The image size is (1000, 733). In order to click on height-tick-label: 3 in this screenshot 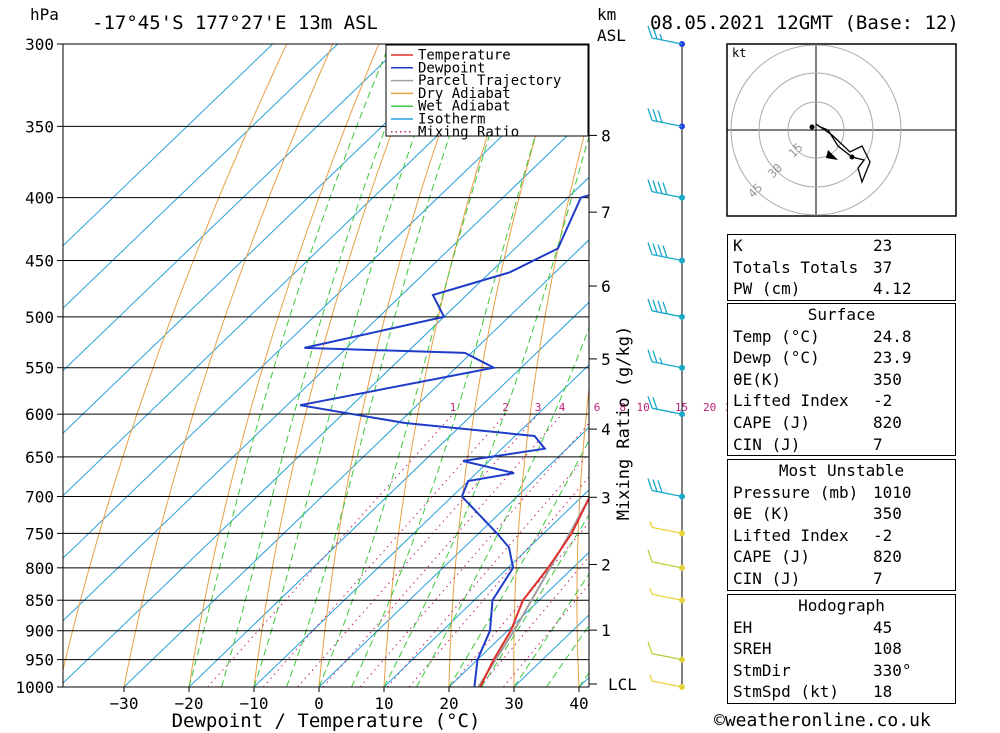, I will do `click(606, 497)`.